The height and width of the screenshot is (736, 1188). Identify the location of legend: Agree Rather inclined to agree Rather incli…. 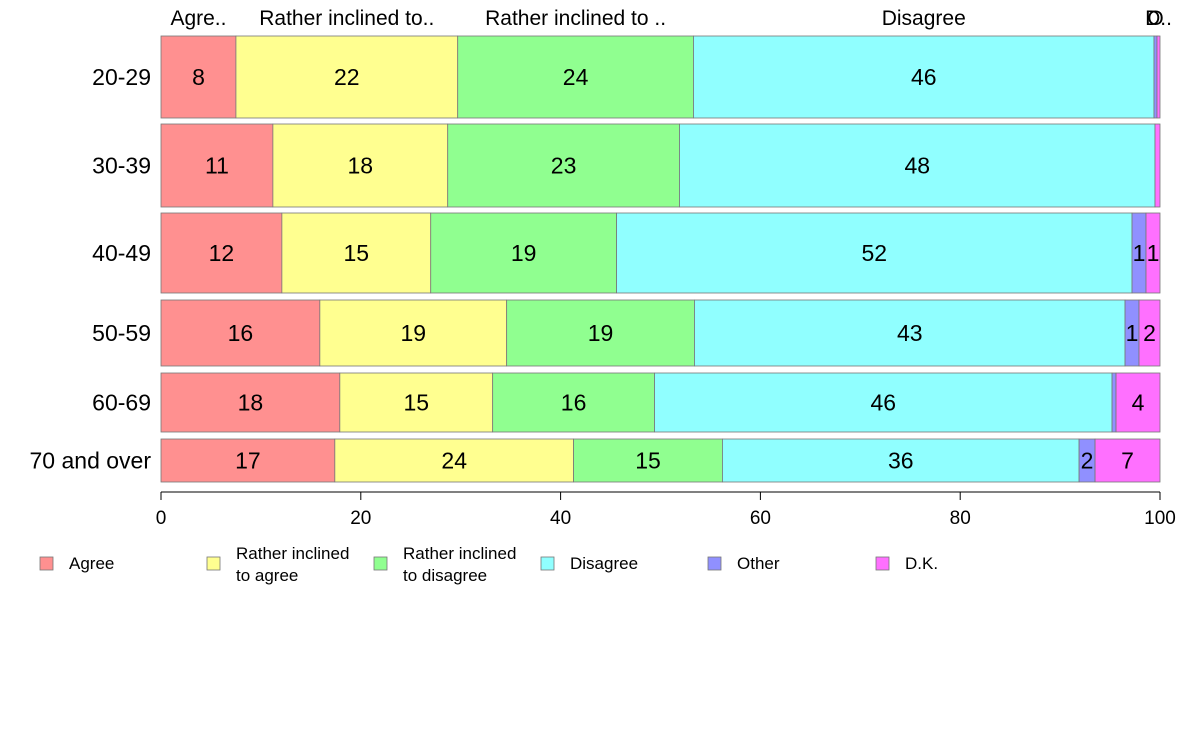
(488, 564).